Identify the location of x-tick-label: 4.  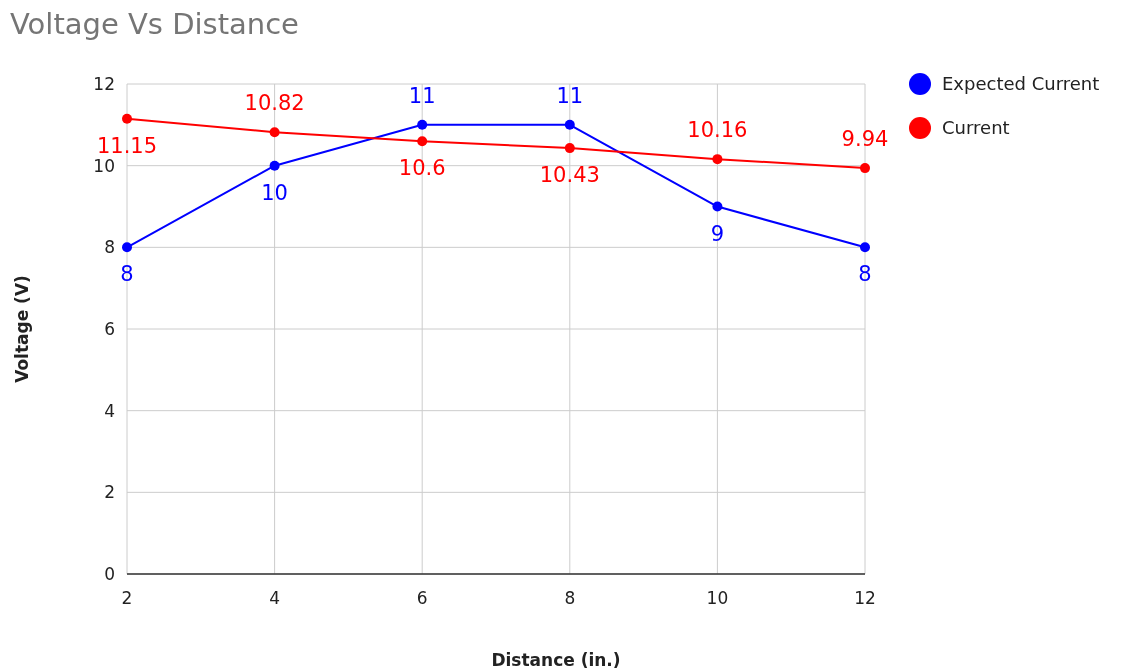
(275, 598).